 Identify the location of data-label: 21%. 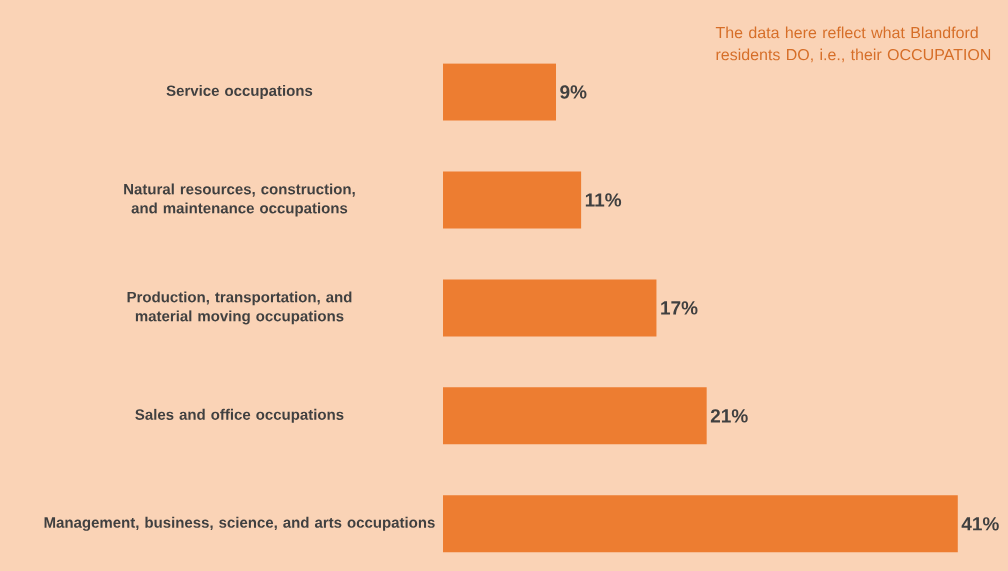
(729, 416).